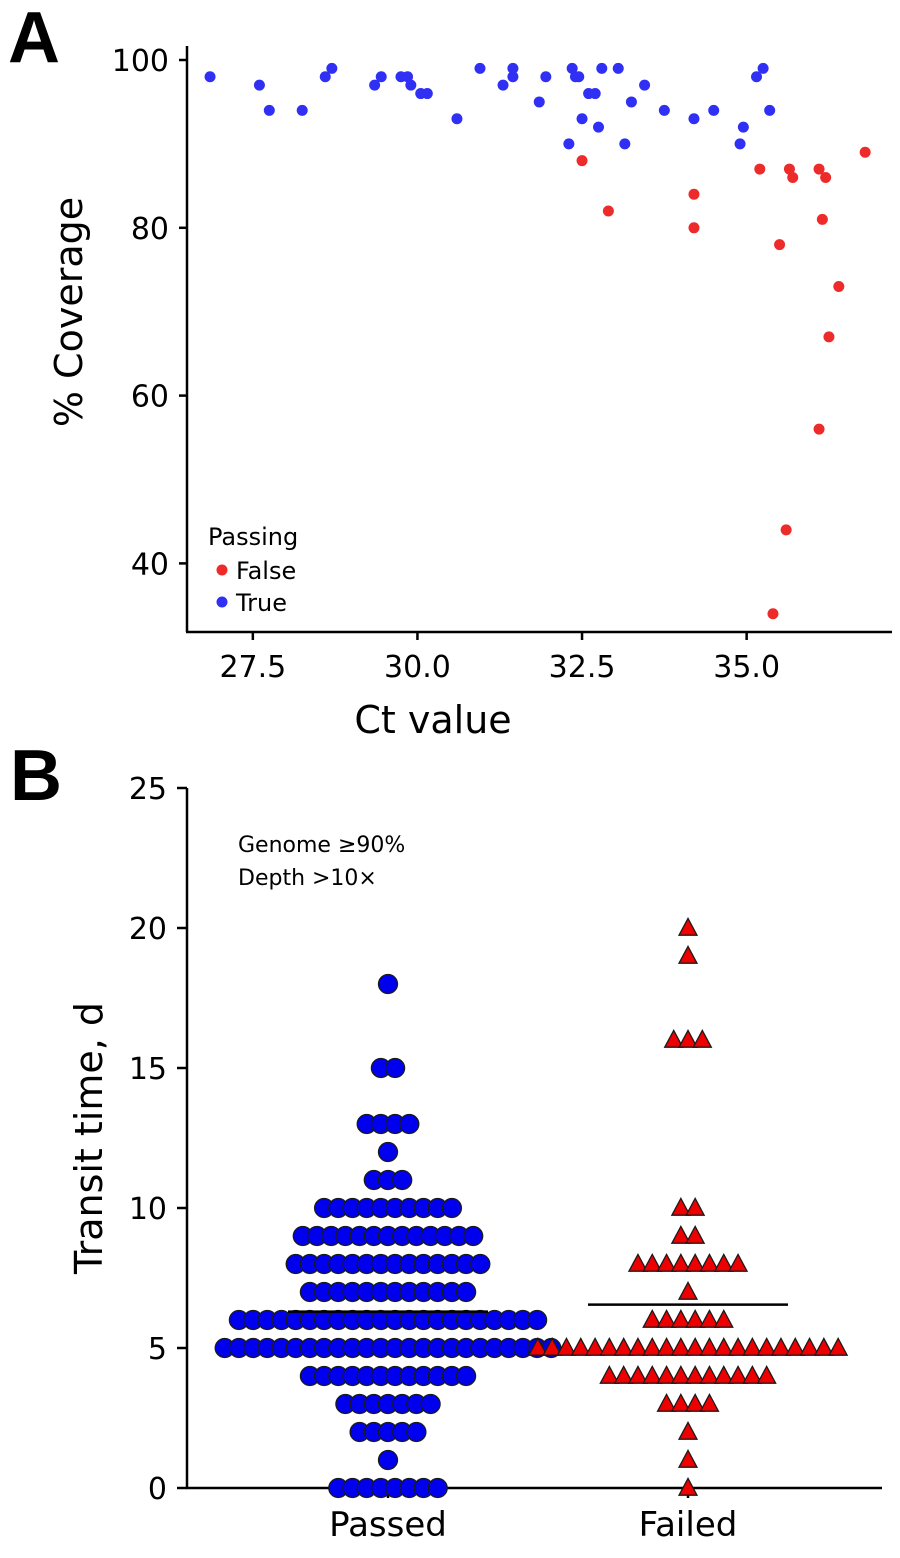 Image resolution: width=900 pixels, height=1558 pixels. What do you see at coordinates (746, 667) in the screenshot?
I see `x-tick-label: 35.0` at bounding box center [746, 667].